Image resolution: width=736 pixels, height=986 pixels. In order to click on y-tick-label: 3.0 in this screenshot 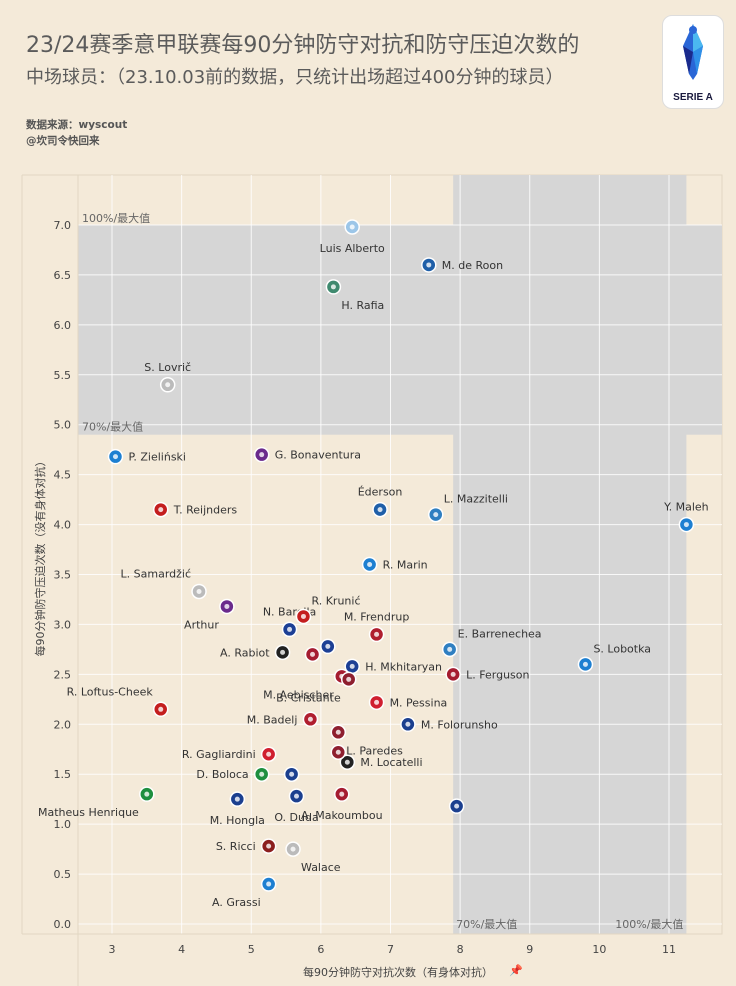, I will do `click(63, 624)`.